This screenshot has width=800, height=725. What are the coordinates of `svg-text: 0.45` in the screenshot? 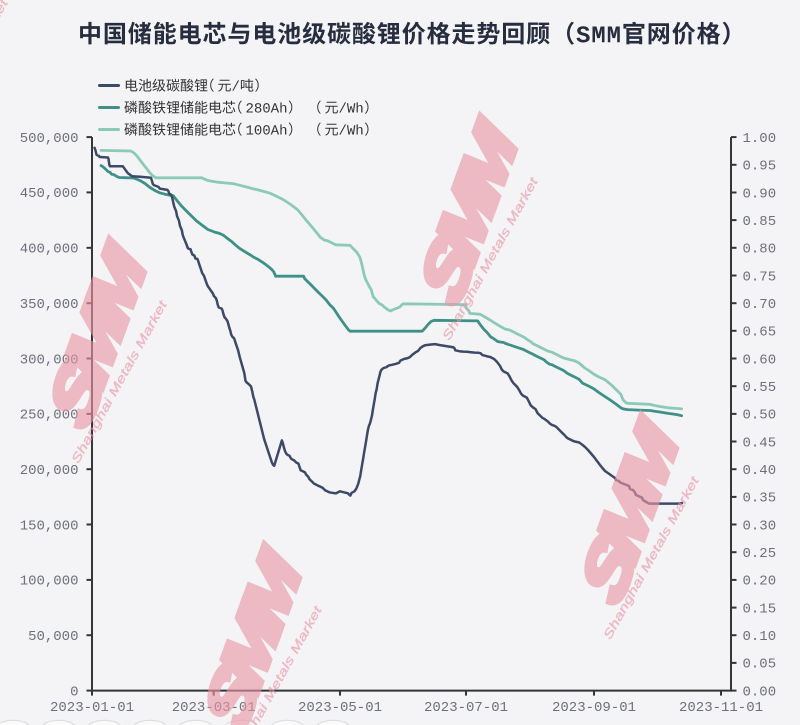 It's located at (760, 443).